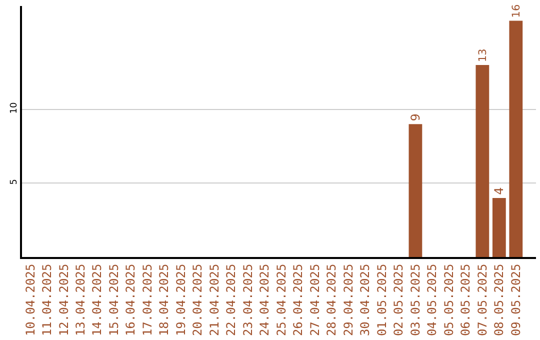 Image resolution: width=540 pixels, height=340 pixels. Describe the element at coordinates (214, 300) in the screenshot. I see `x-tick-label: 21.04.2025` at that location.